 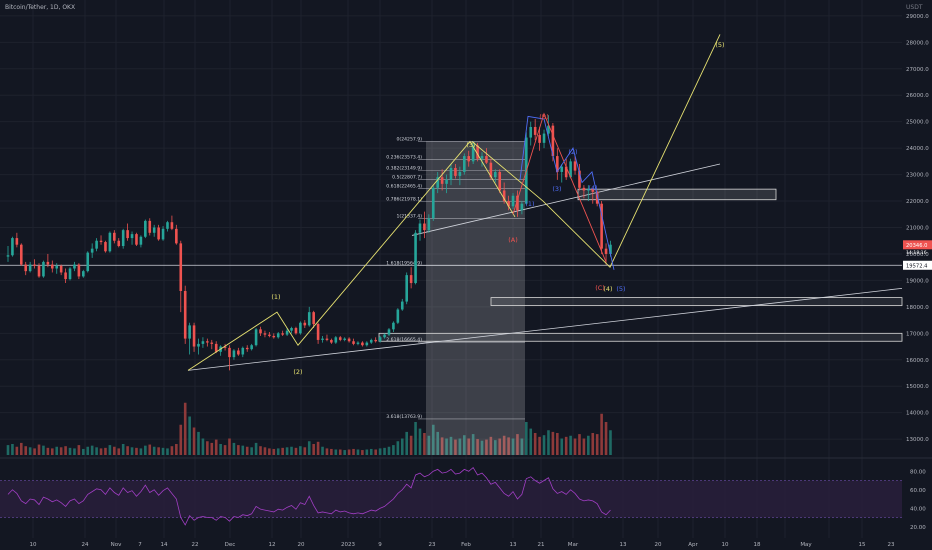 I want to click on price-tick-label: 28000.0, so click(x=917, y=43).